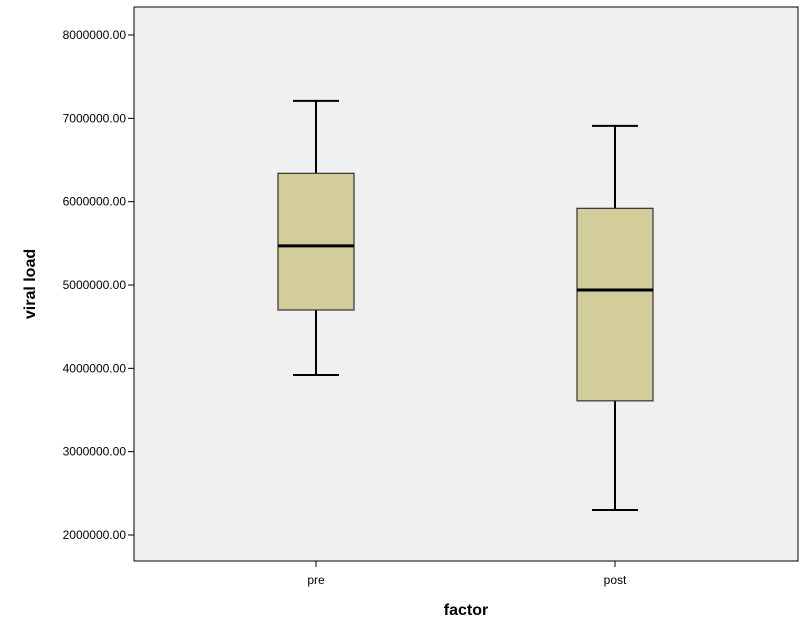 The image size is (808, 638). What do you see at coordinates (316, 580) in the screenshot?
I see `x-tick-label: pre` at bounding box center [316, 580].